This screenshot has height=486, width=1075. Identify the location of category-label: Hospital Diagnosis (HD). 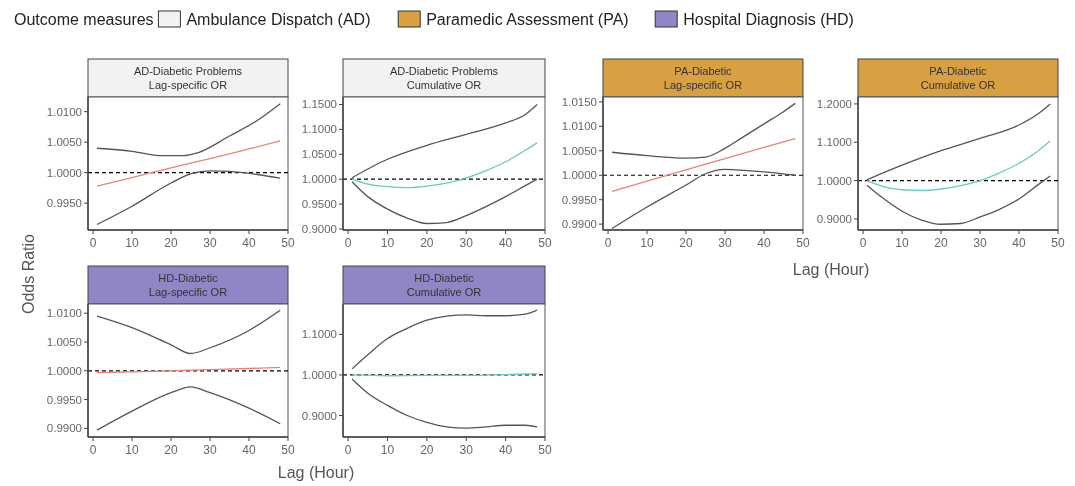
(768, 19).